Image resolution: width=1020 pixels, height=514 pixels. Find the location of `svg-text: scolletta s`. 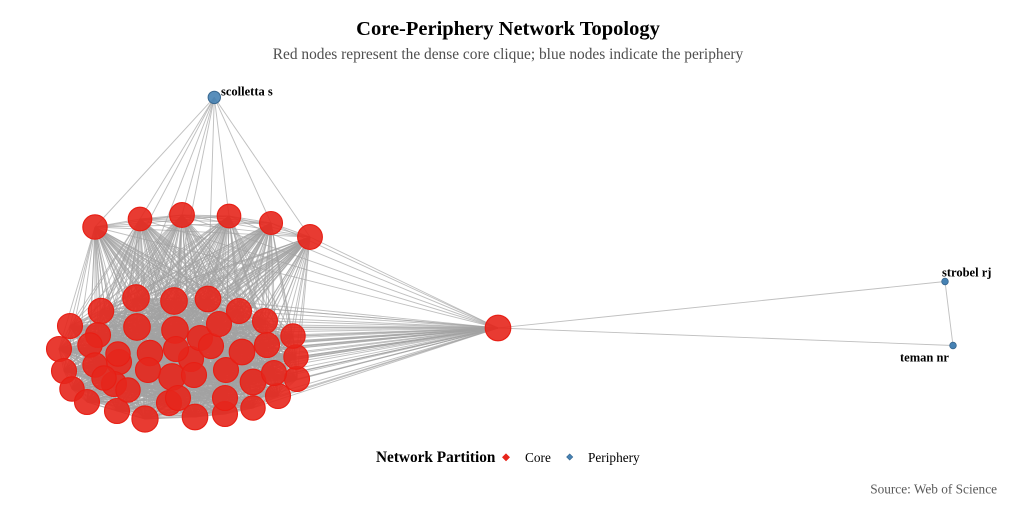

svg-text: scolletta s is located at coordinates (247, 92).